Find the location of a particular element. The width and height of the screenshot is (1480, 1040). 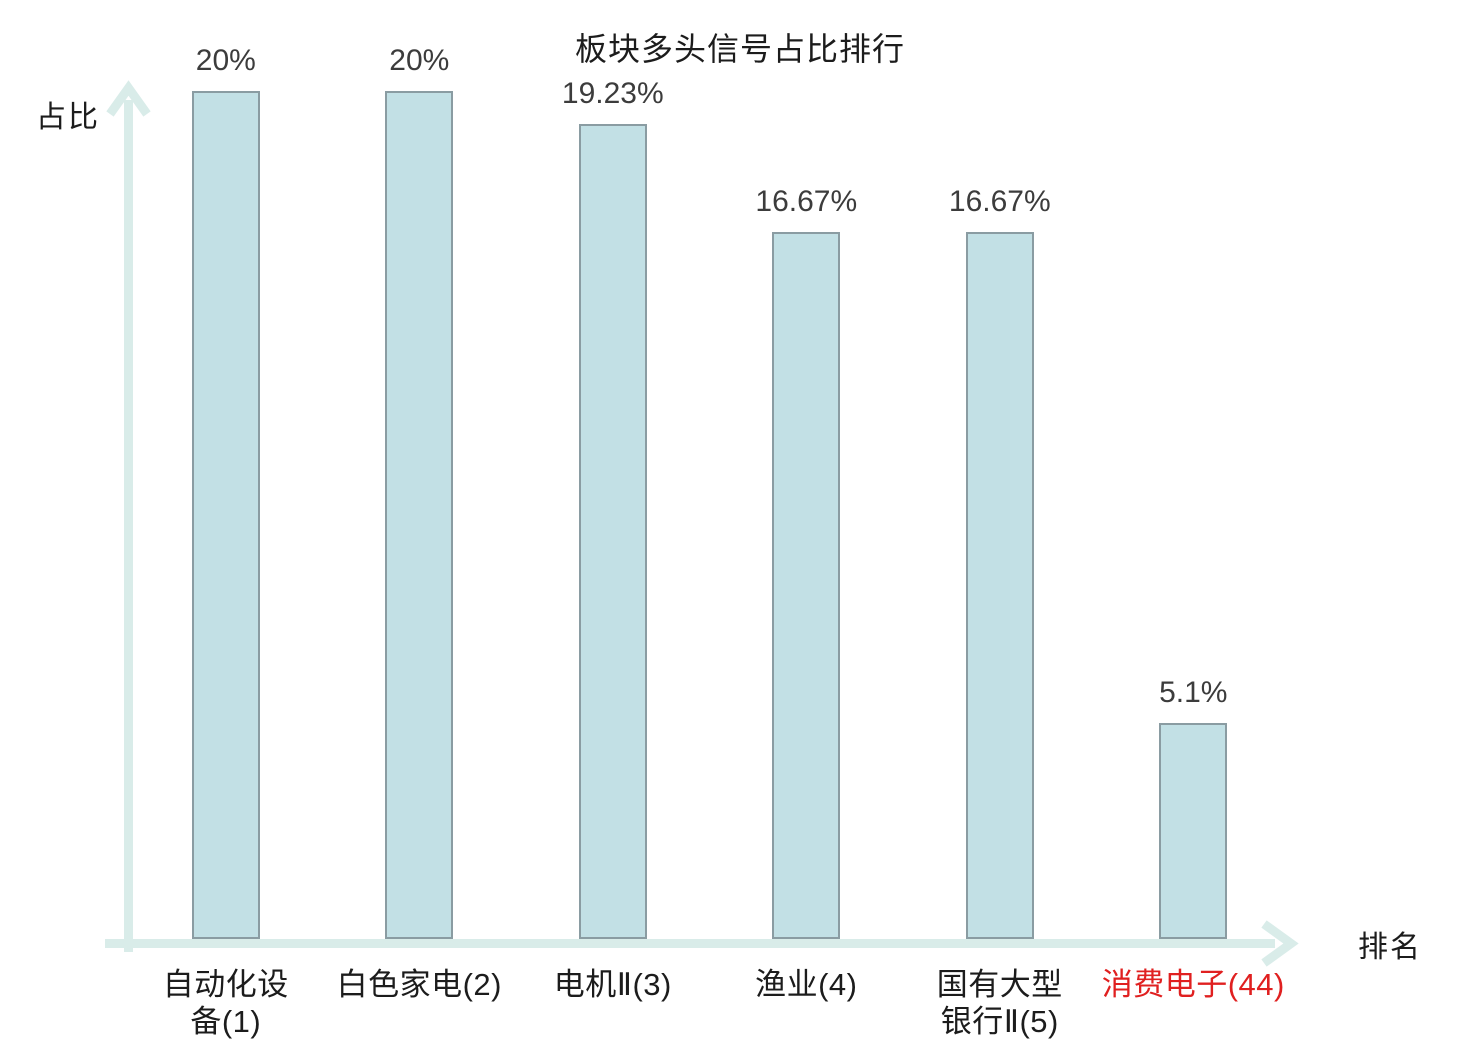

category-label: 自动化设 备(1) is located at coordinates (225, 1003).